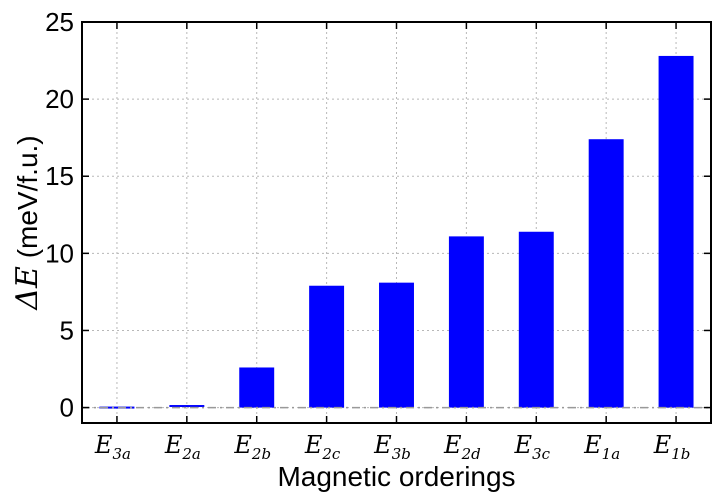  What do you see at coordinates (672, 447) in the screenshot?
I see `x-tick-label: E1b` at bounding box center [672, 447].